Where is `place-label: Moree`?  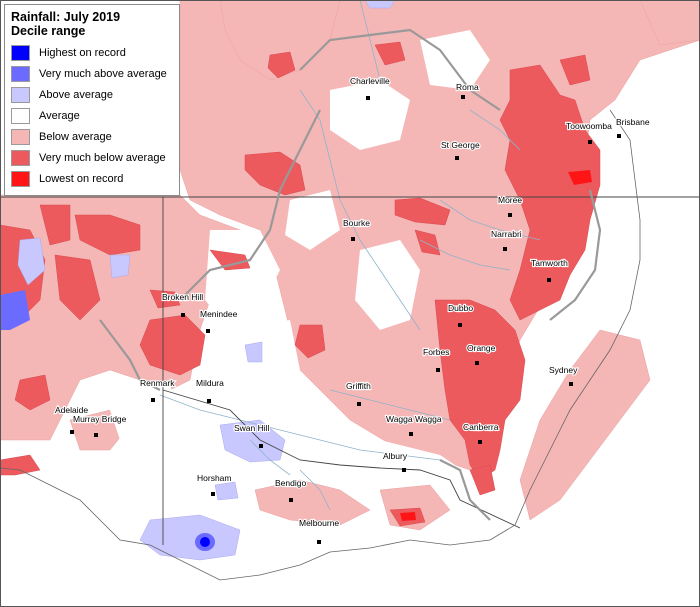
place-label: Moree is located at coordinates (510, 200).